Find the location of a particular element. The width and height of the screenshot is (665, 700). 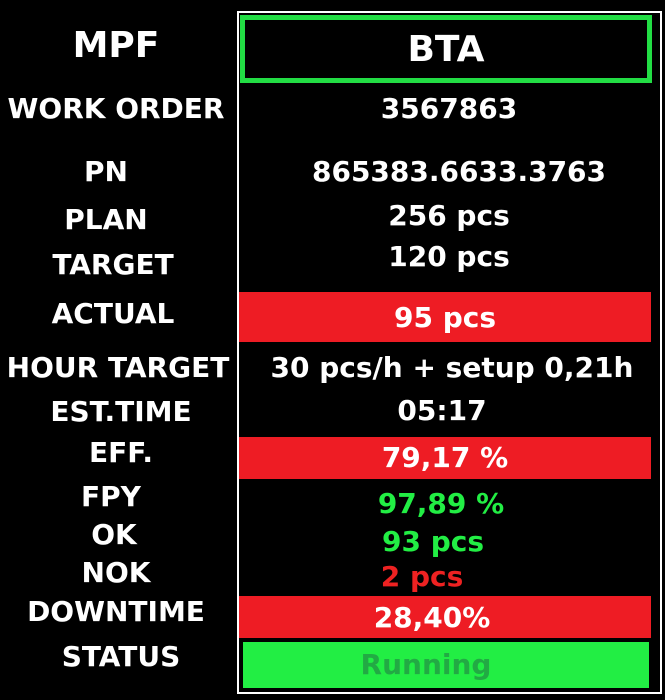

plan-value: 256 pcs is located at coordinates (449, 215).